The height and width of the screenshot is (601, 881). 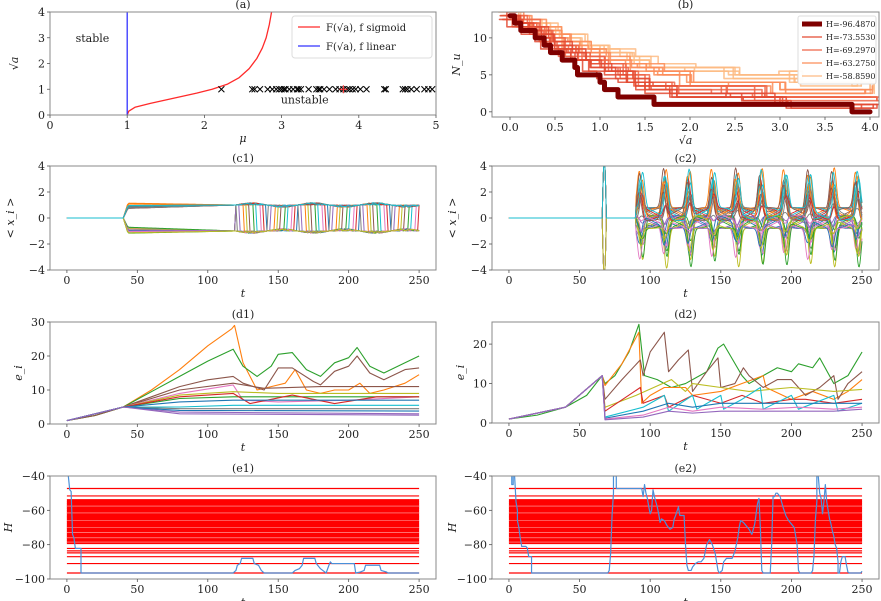 I want to click on series-line-purple, so click(x=685, y=398).